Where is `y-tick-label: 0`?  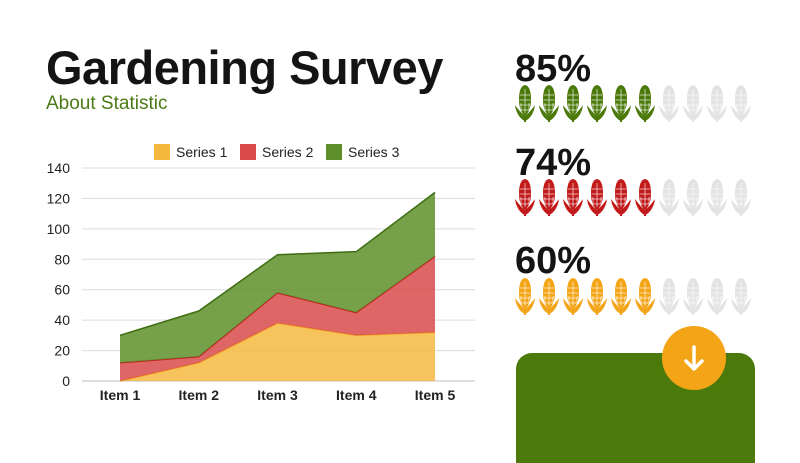
y-tick-label: 0 is located at coordinates (66, 381).